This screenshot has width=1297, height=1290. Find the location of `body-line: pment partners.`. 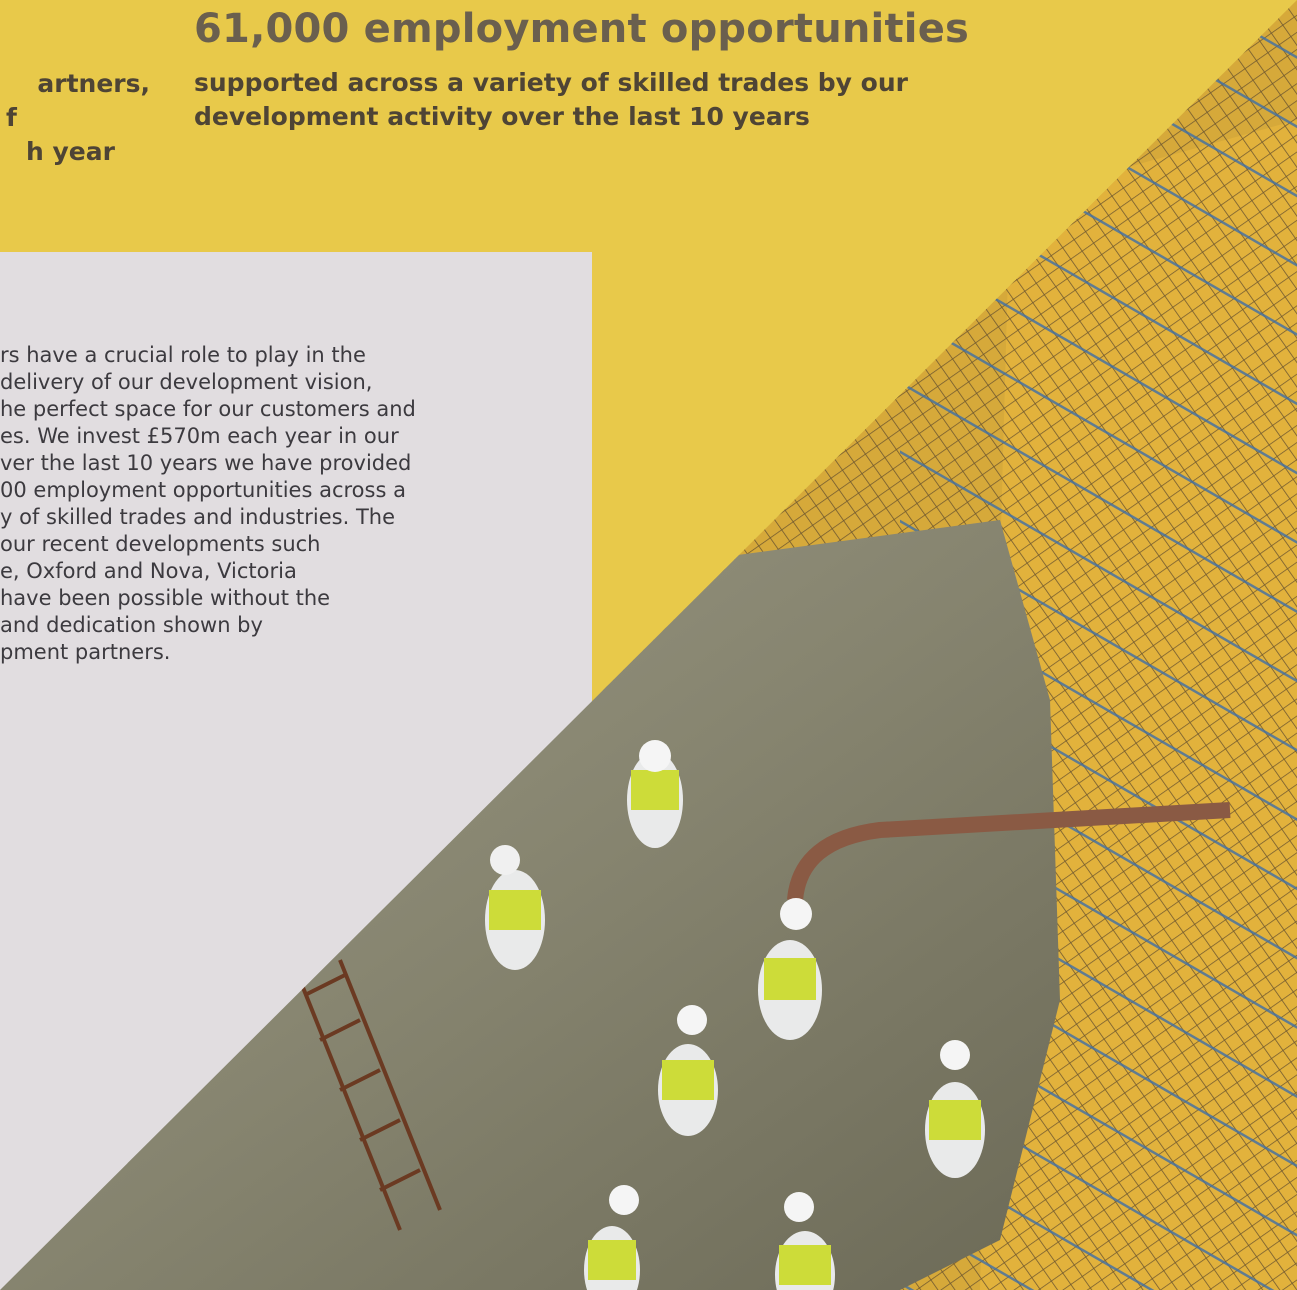

body-line: pment partners. is located at coordinates (85, 652).